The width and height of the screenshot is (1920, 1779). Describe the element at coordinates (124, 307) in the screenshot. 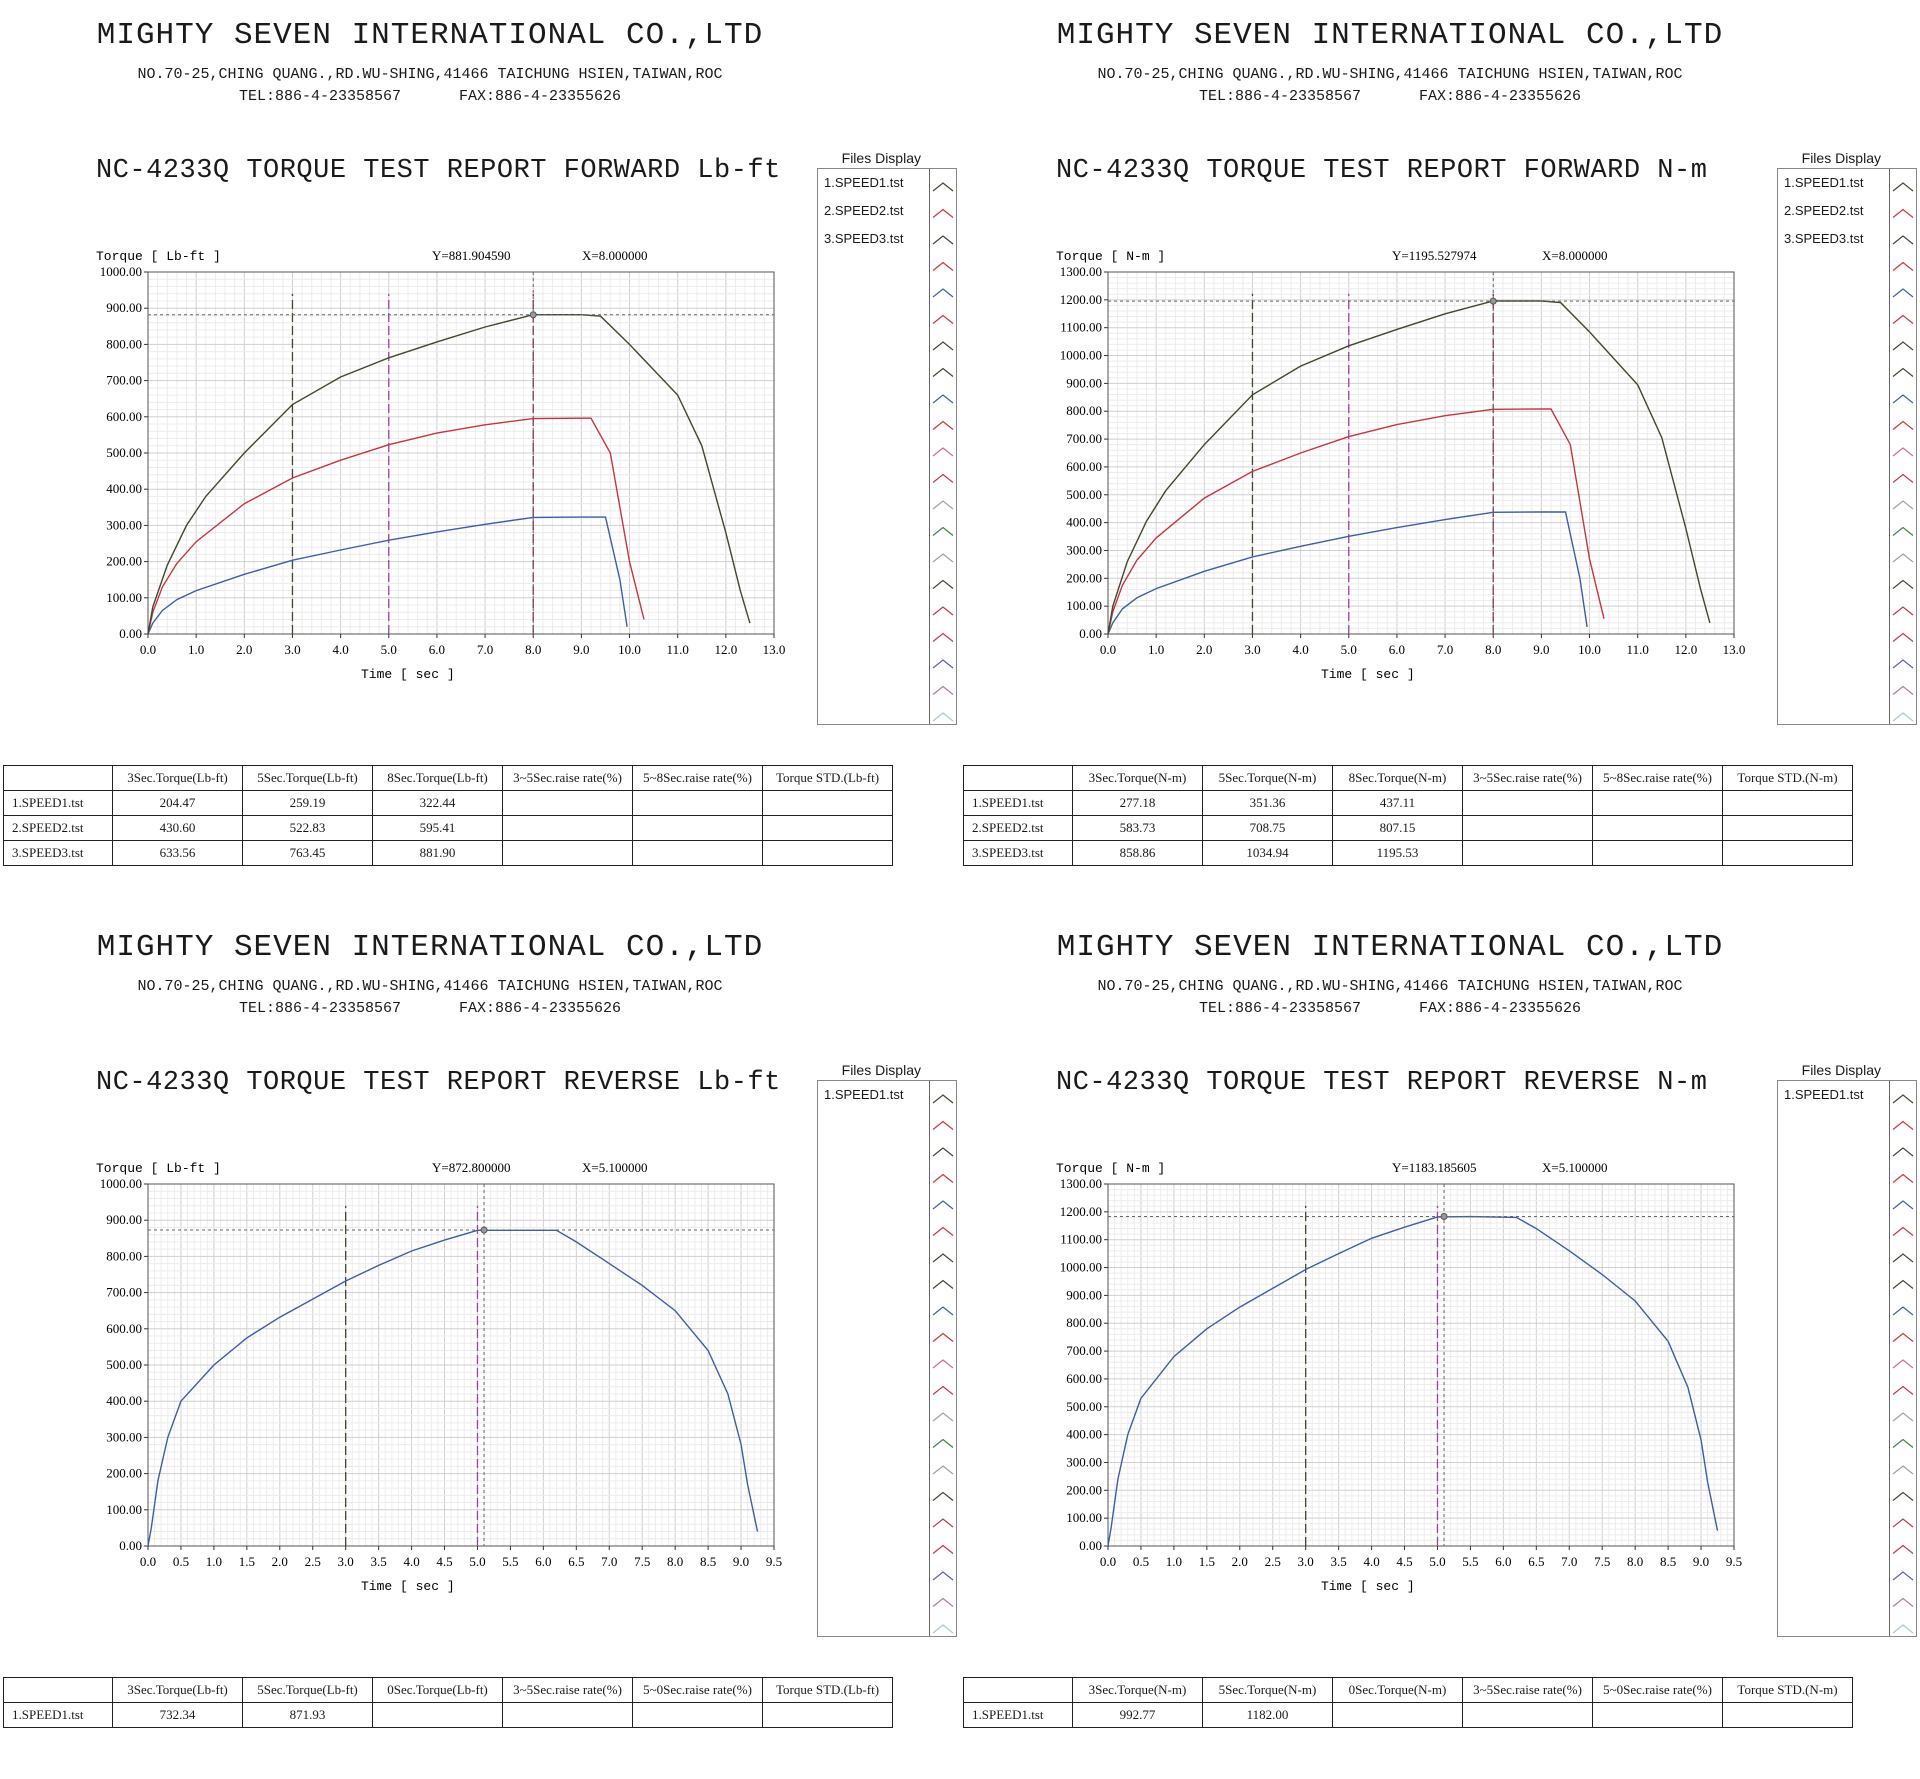

I see `y-tick-label: 900.00` at that location.